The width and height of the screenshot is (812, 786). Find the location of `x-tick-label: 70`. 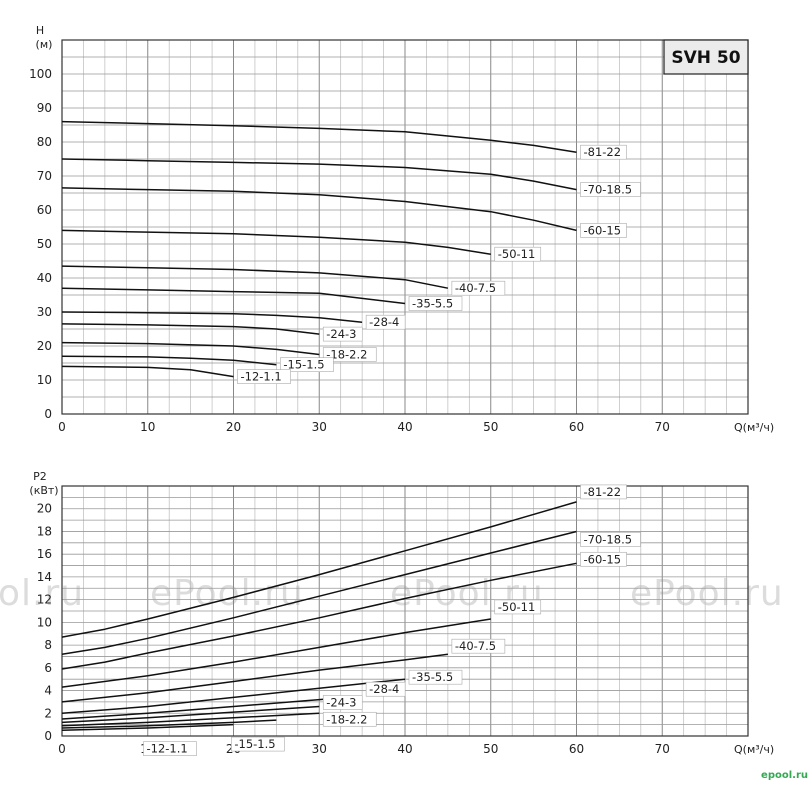

x-tick-label: 70 is located at coordinates (662, 427).